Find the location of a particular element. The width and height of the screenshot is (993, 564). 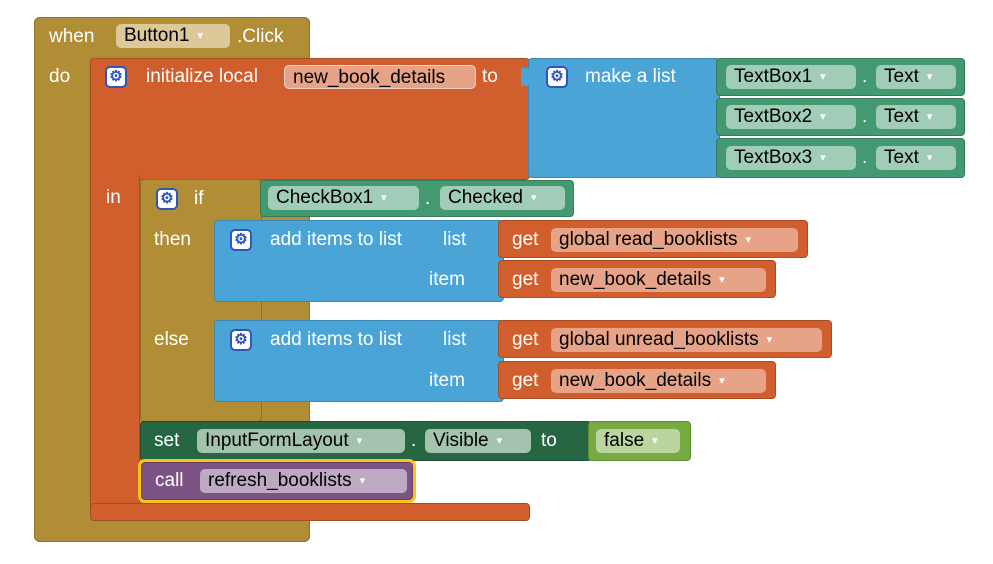

in-label: in is located at coordinates (113, 197).